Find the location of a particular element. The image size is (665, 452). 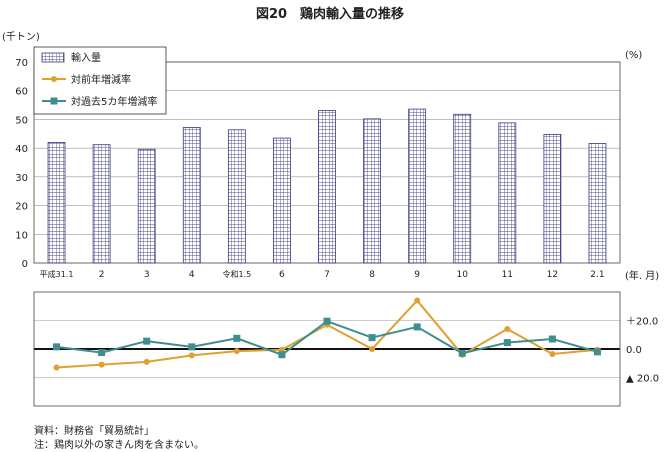

legend-label-yoy: 対前年増減率 is located at coordinates (101, 79).